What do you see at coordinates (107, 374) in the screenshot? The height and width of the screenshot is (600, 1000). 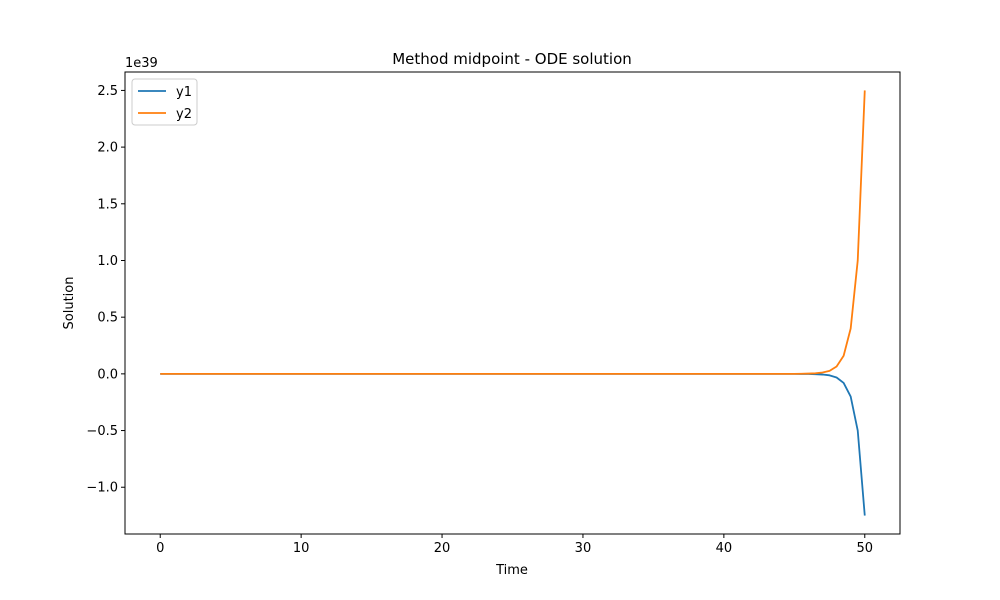 I see `y-tick-label: 0.0` at bounding box center [107, 374].